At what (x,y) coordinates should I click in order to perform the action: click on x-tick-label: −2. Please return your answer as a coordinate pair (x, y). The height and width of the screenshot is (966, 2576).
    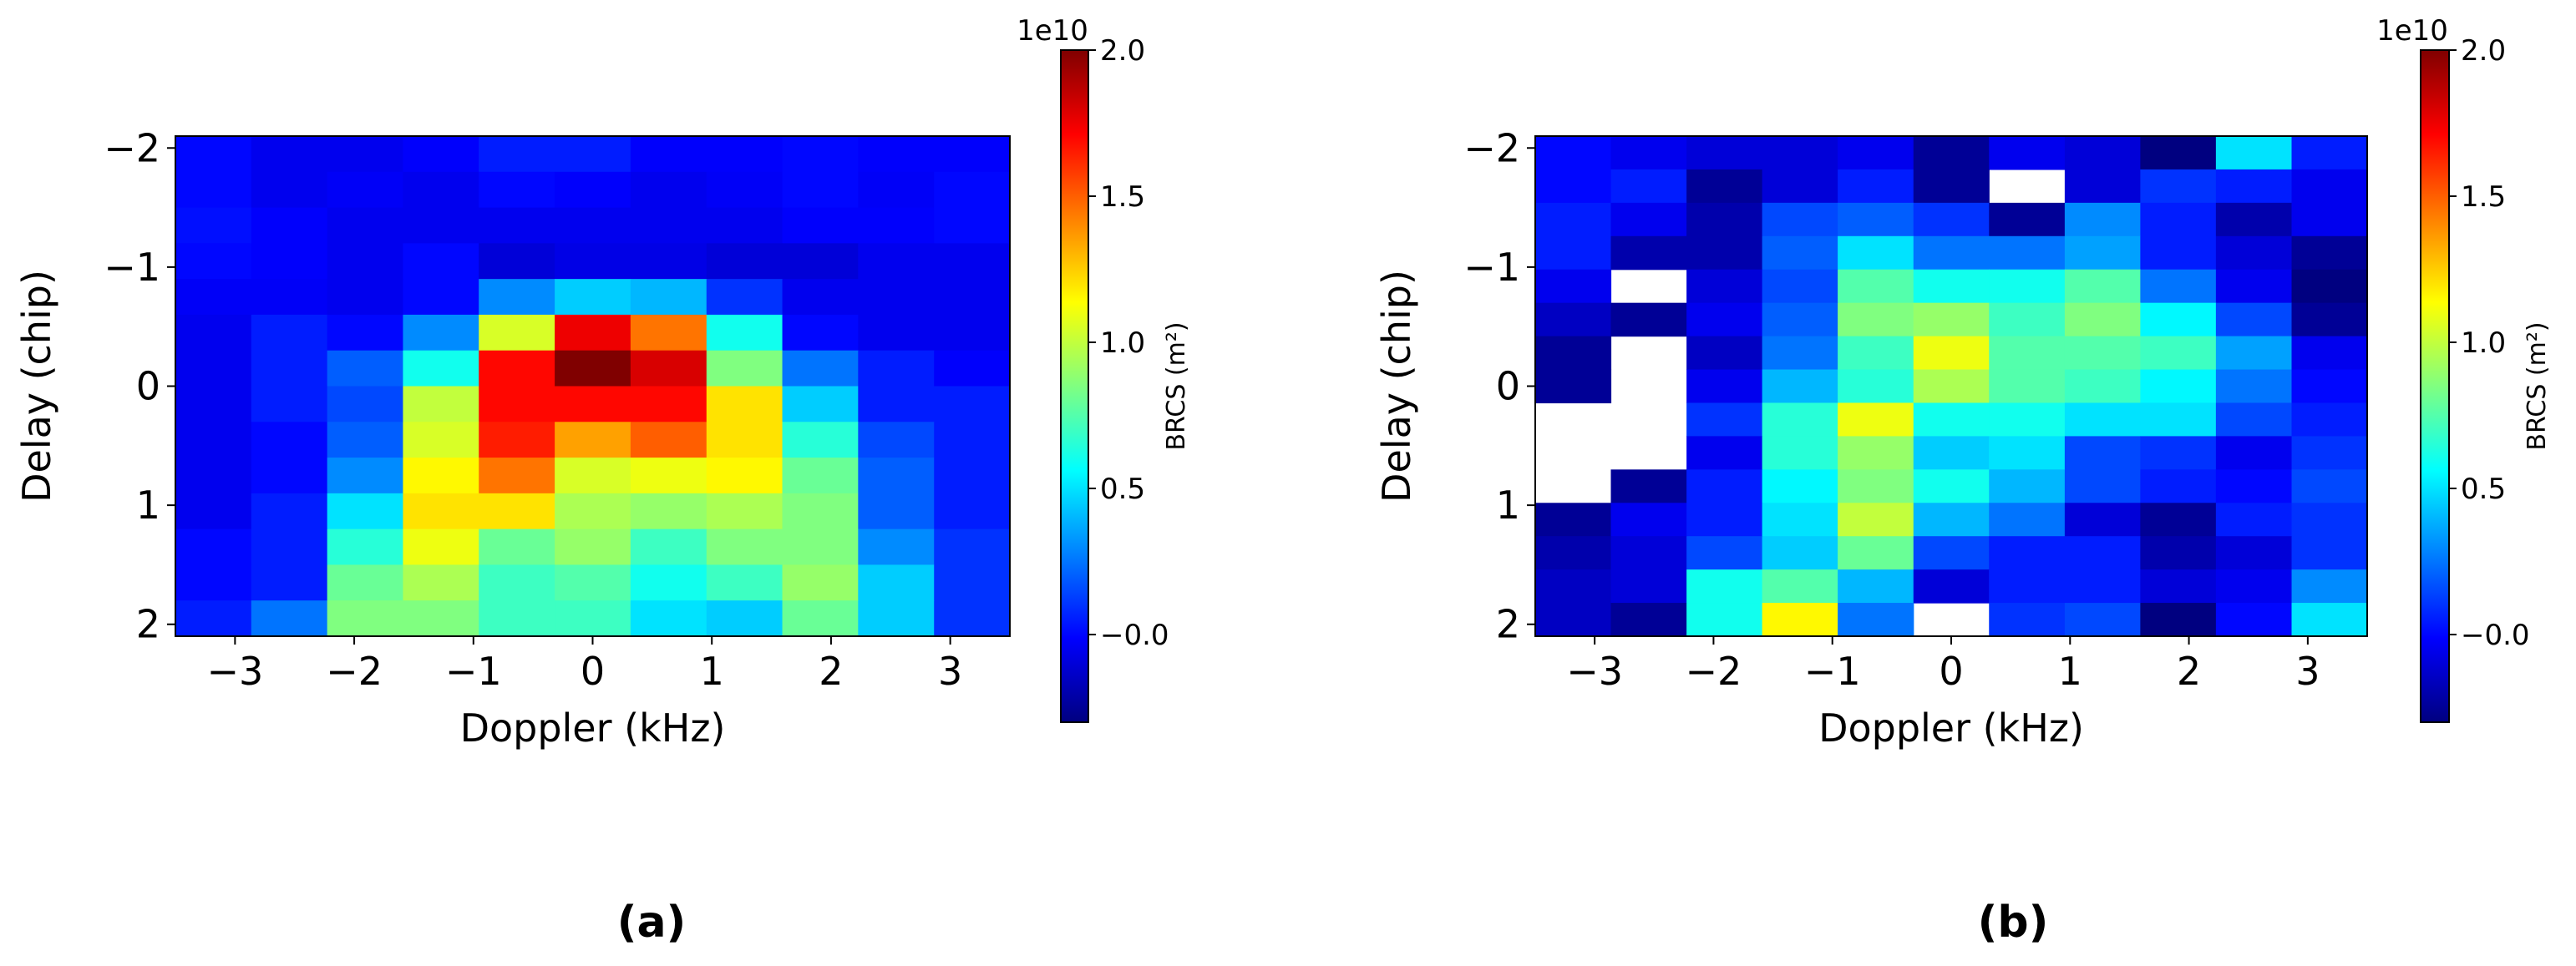
    Looking at the image, I should click on (1714, 671).